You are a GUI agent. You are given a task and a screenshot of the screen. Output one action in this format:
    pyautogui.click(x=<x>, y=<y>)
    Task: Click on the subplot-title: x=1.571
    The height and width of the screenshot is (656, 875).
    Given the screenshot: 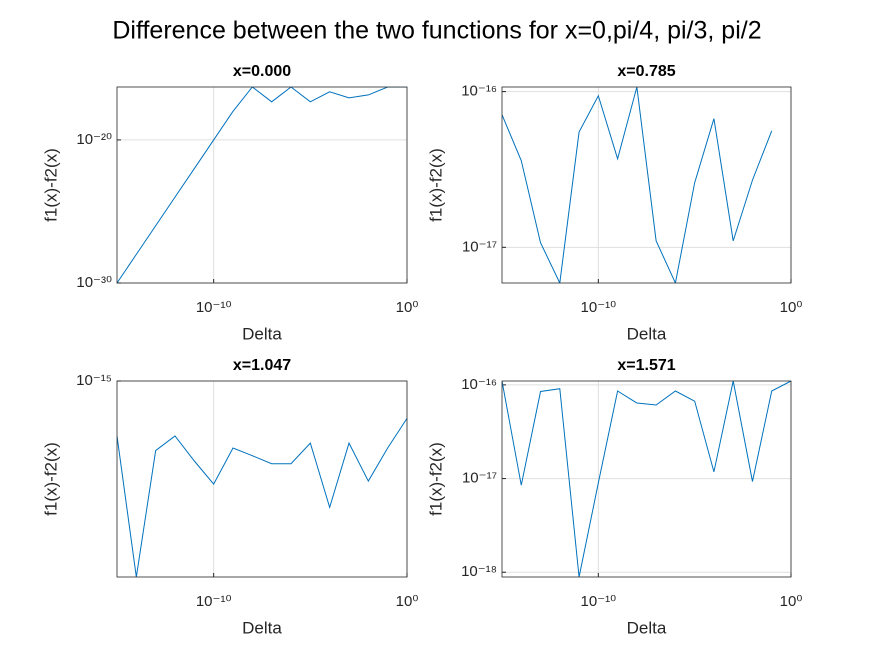 What is the action you would take?
    pyautogui.click(x=646, y=365)
    